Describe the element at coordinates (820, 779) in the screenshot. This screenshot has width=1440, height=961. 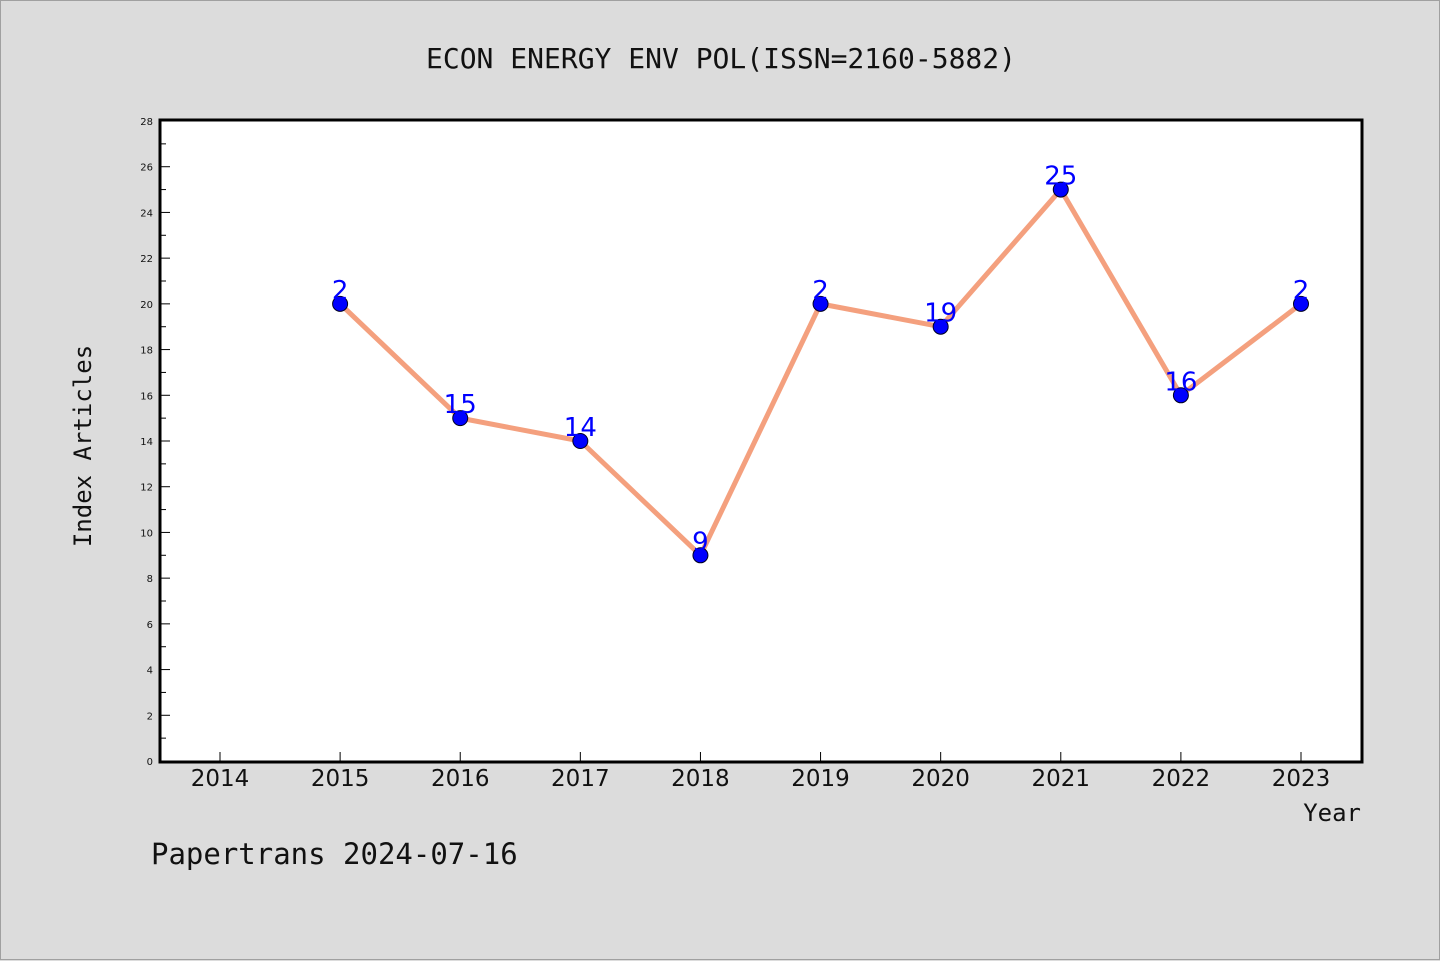
I see `x-tick-label: 2019` at that location.